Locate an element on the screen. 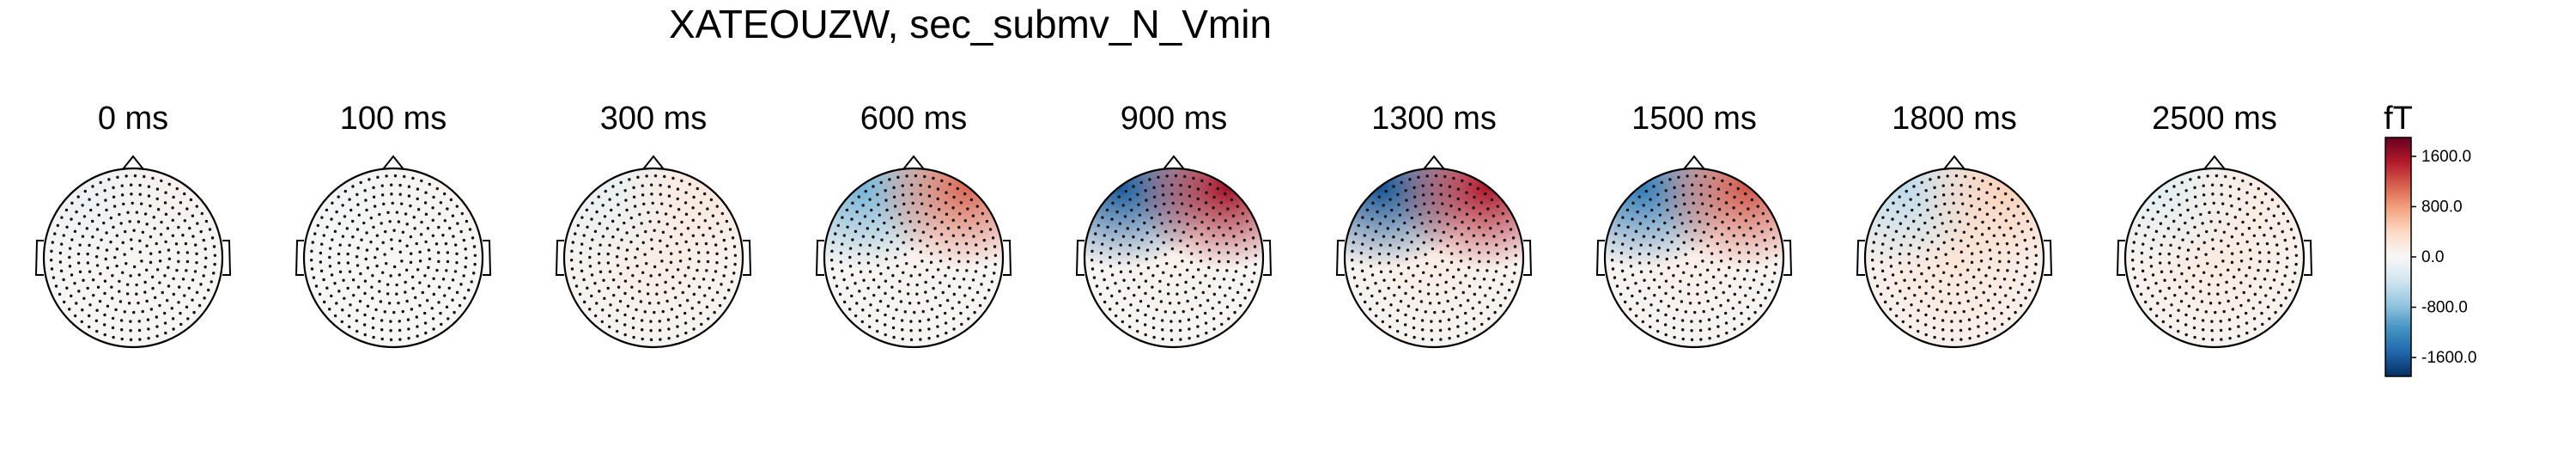 This screenshot has width=2576, height=464. figure-title: XATEOUZW, sec_submv_N_Vmin is located at coordinates (970, 24).